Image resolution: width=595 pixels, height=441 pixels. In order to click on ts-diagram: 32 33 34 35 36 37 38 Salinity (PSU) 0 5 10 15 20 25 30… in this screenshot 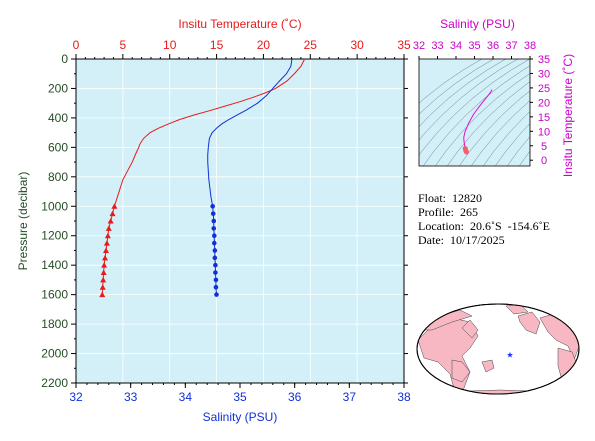, I will do `click(494, 97)`.